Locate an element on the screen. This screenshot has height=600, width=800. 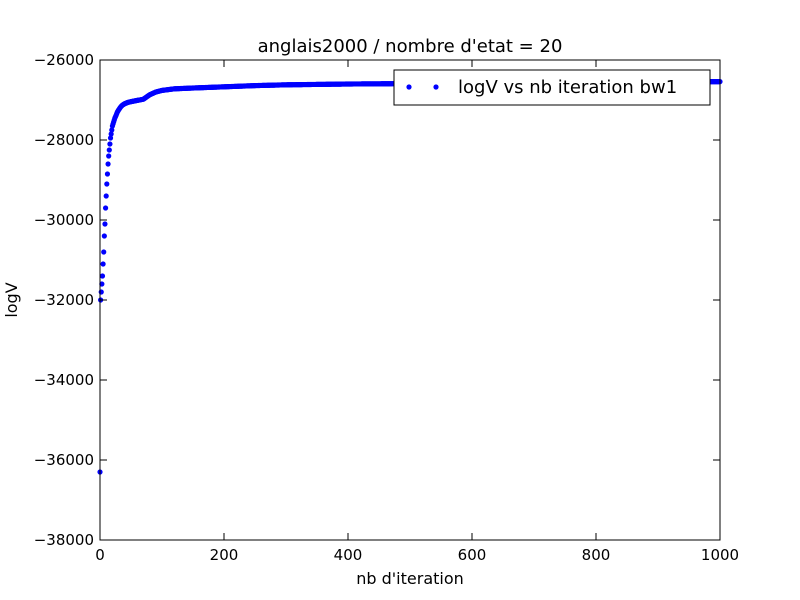
y-tick-label: −30000 is located at coordinates (64, 220).